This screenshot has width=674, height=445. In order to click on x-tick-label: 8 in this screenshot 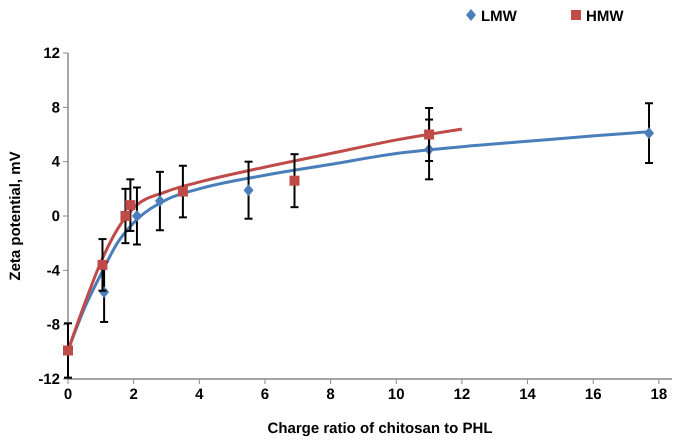, I will do `click(330, 394)`.